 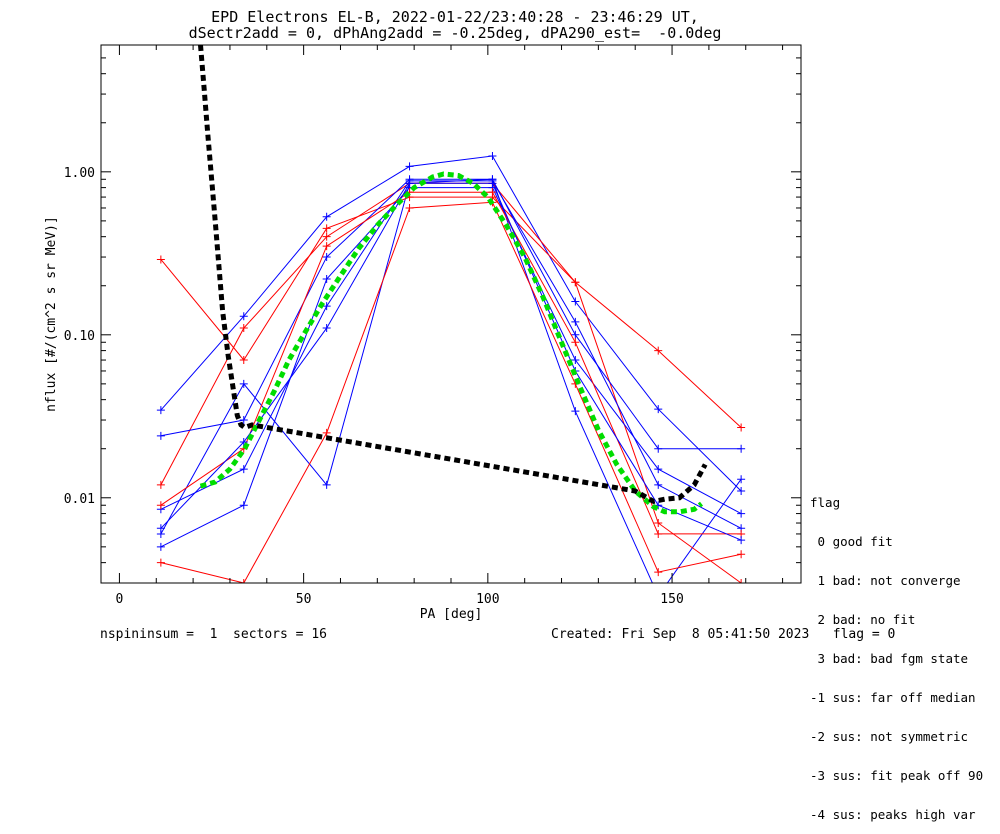 What do you see at coordinates (79, 336) in the screenshot?
I see `y-tick-label: 0.10` at bounding box center [79, 336].